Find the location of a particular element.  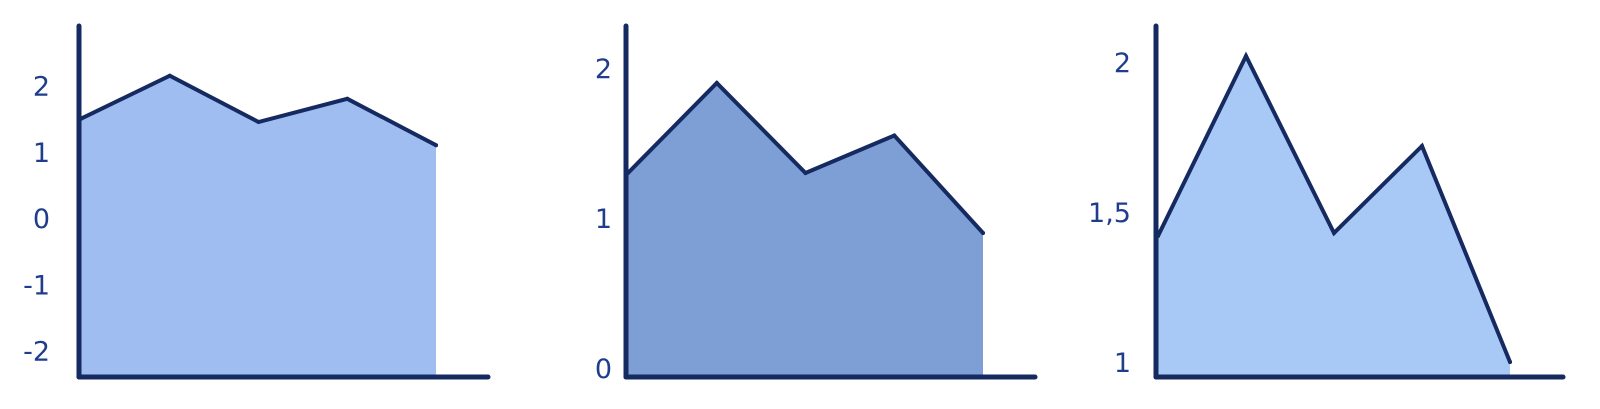

y-tick-label: -1 is located at coordinates (36, 285).